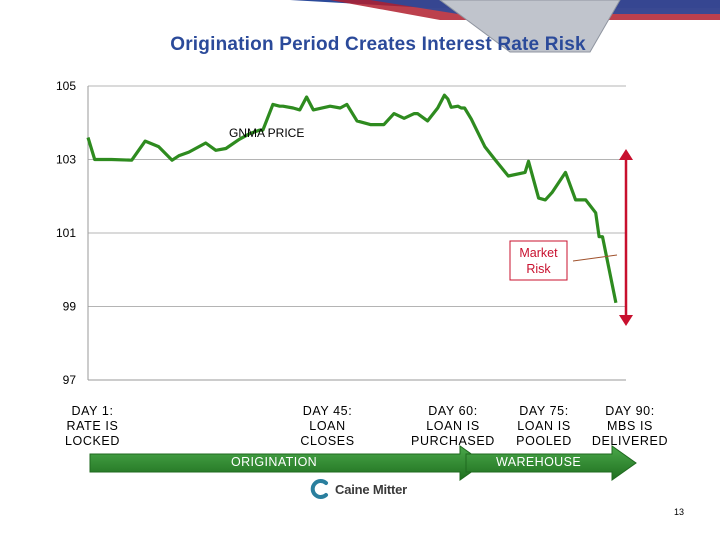  I want to click on day-75-line1: DAY 75:, so click(544, 411).